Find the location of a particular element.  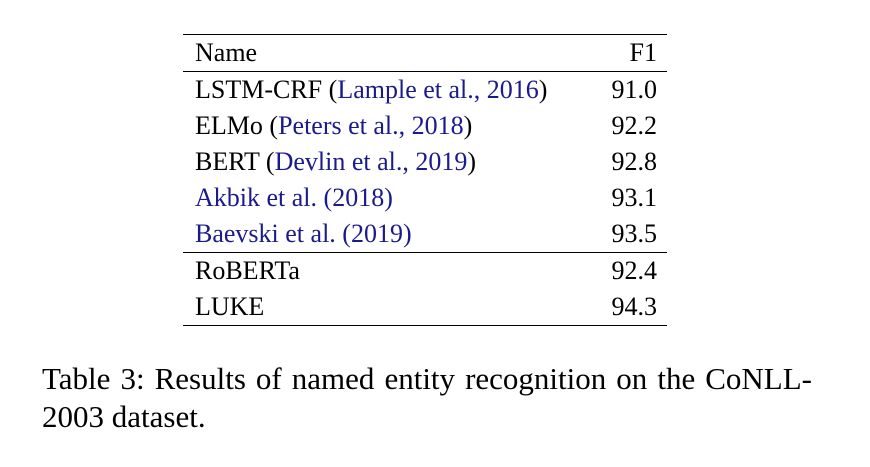

model-name: LUKE is located at coordinates (230, 306).